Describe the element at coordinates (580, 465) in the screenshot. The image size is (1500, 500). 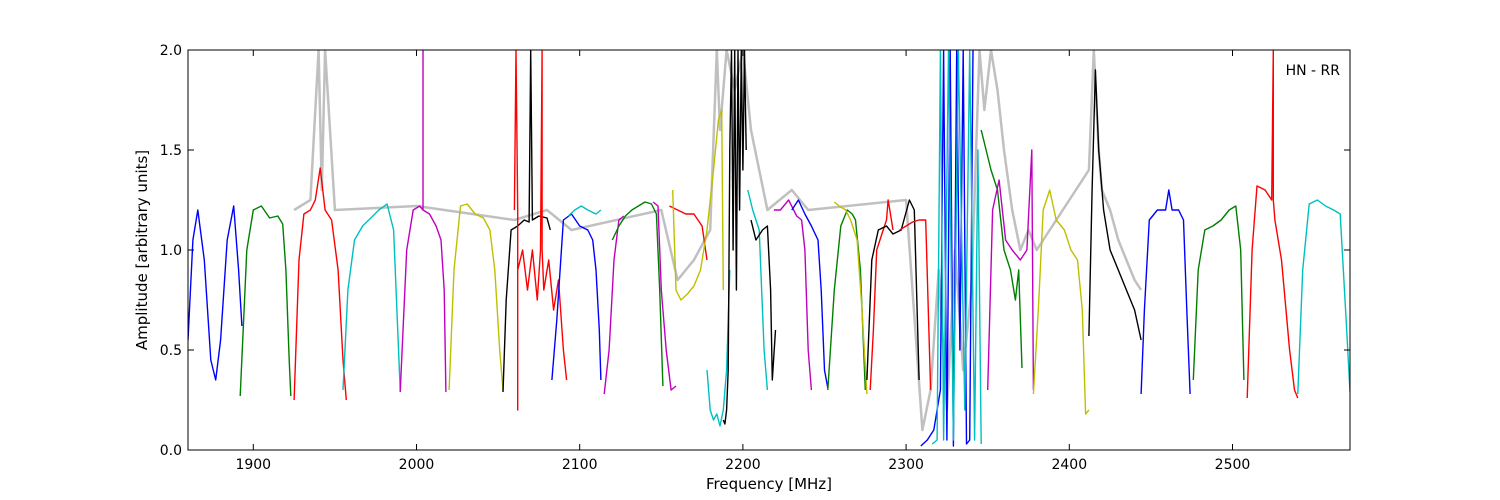
I see `x-tick-label: 2100` at that location.